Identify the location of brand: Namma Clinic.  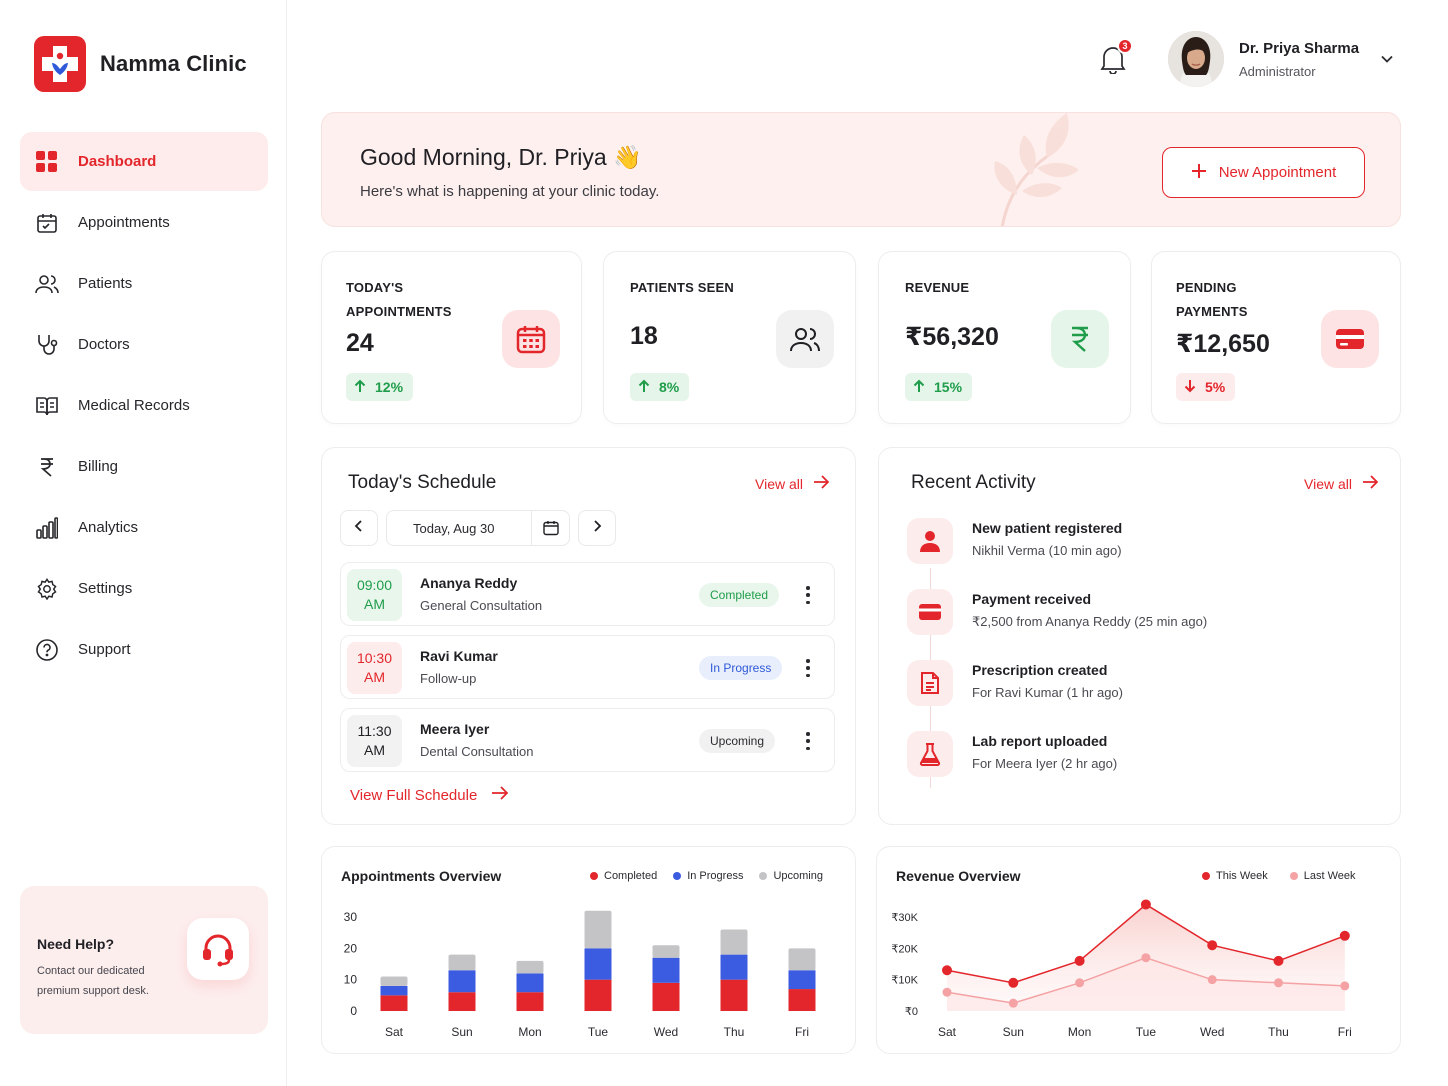
(140, 64).